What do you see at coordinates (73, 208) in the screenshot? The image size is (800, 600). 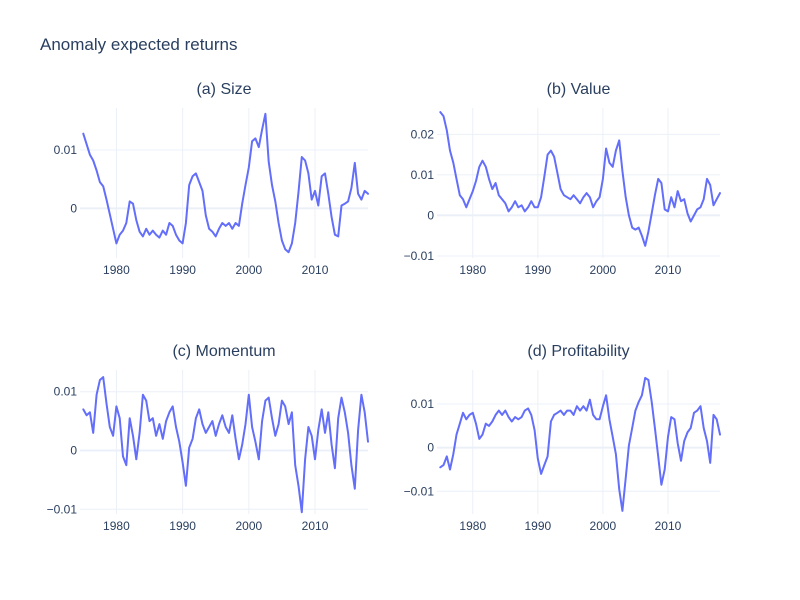 I see `size-y-tick-label: 0` at bounding box center [73, 208].